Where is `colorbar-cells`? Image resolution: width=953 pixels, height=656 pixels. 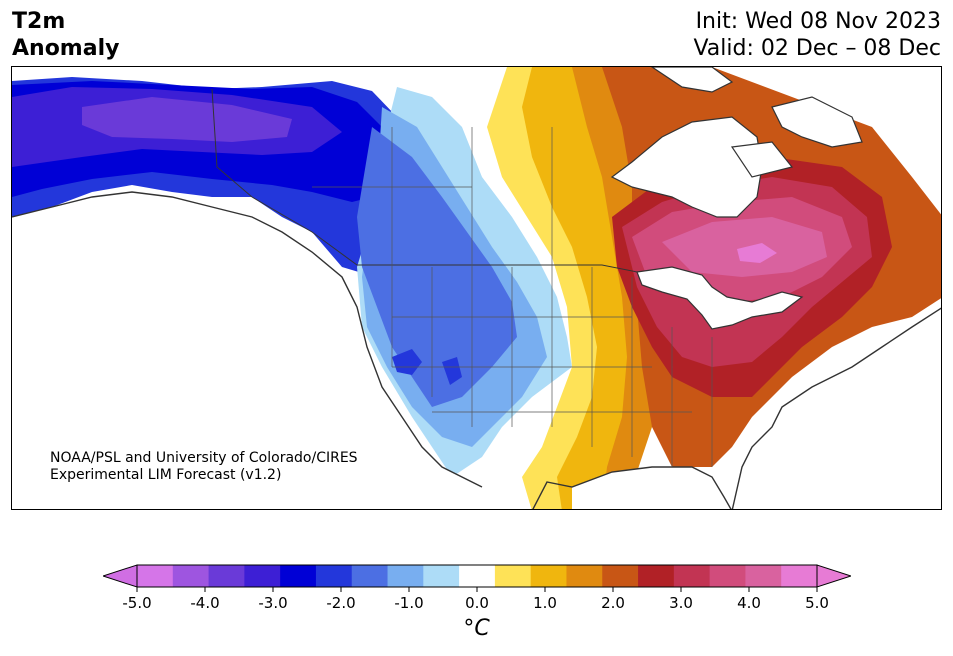 colorbar-cells is located at coordinates (477, 576).